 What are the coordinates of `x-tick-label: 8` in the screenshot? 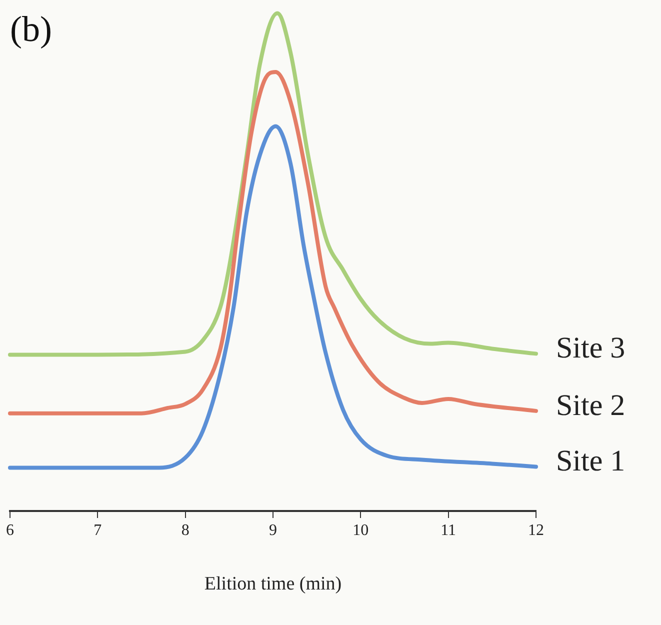 It's located at (185, 530).